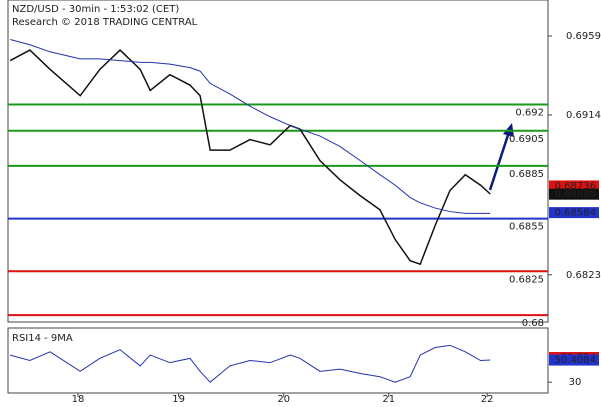  I want to click on price-marker-label: 50.4084, so click(575, 360).